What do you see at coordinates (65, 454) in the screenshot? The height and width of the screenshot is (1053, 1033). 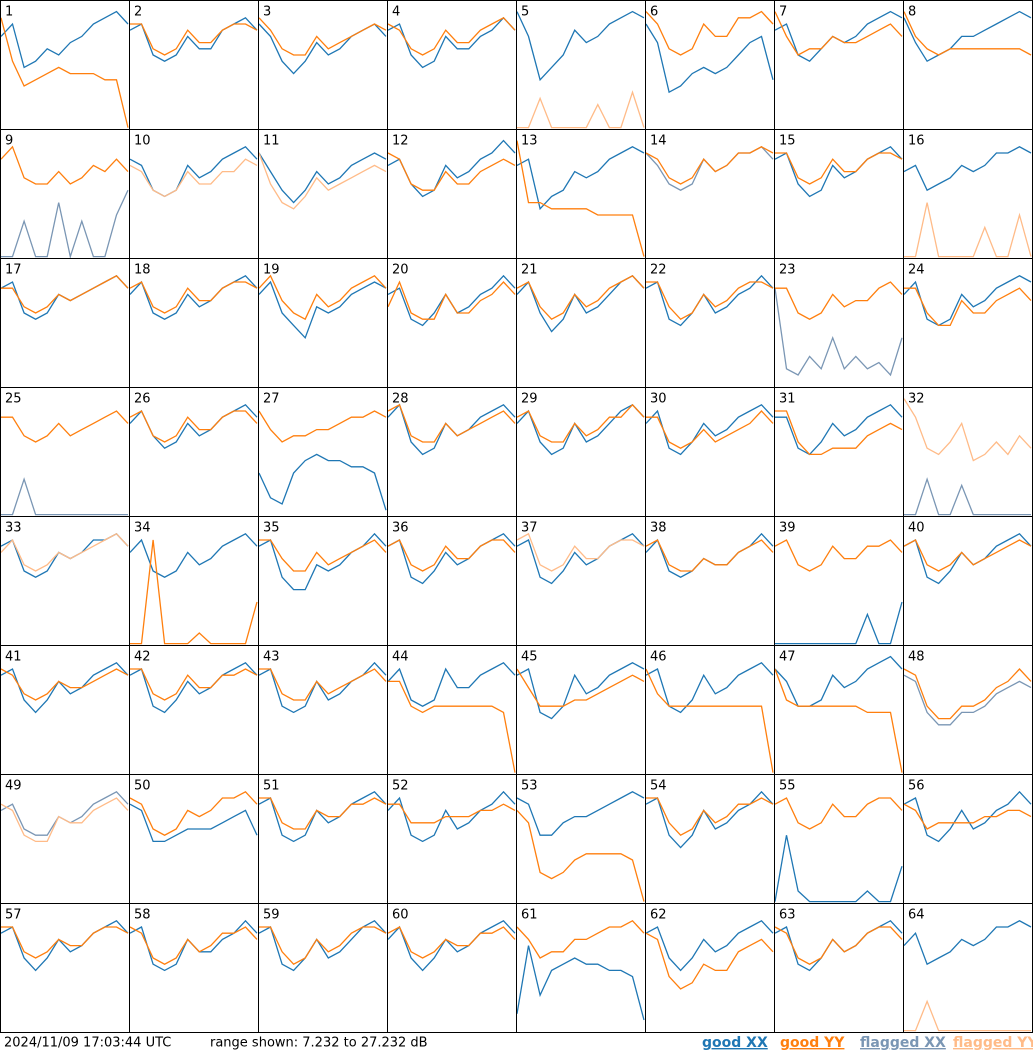 I see `panel: 25` at bounding box center [65, 454].